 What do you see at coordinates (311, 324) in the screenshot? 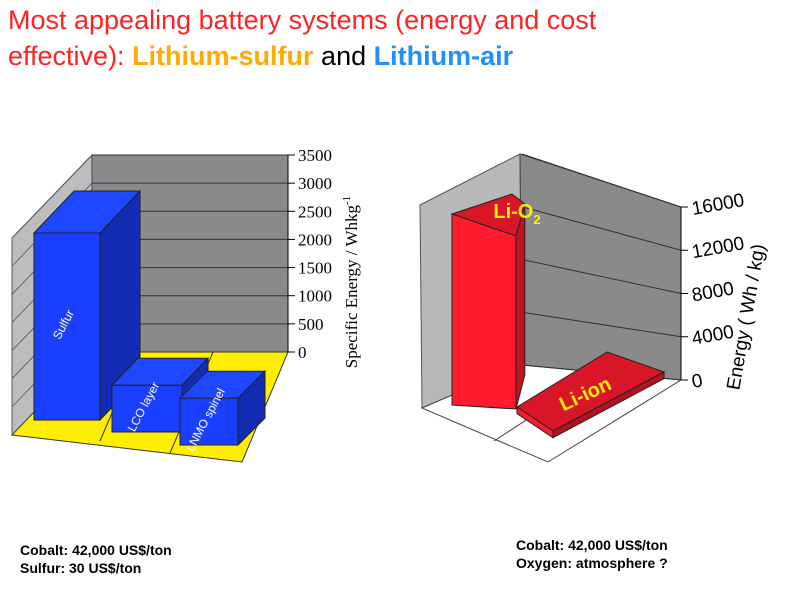
I see `left-tick-label: 500` at bounding box center [311, 324].